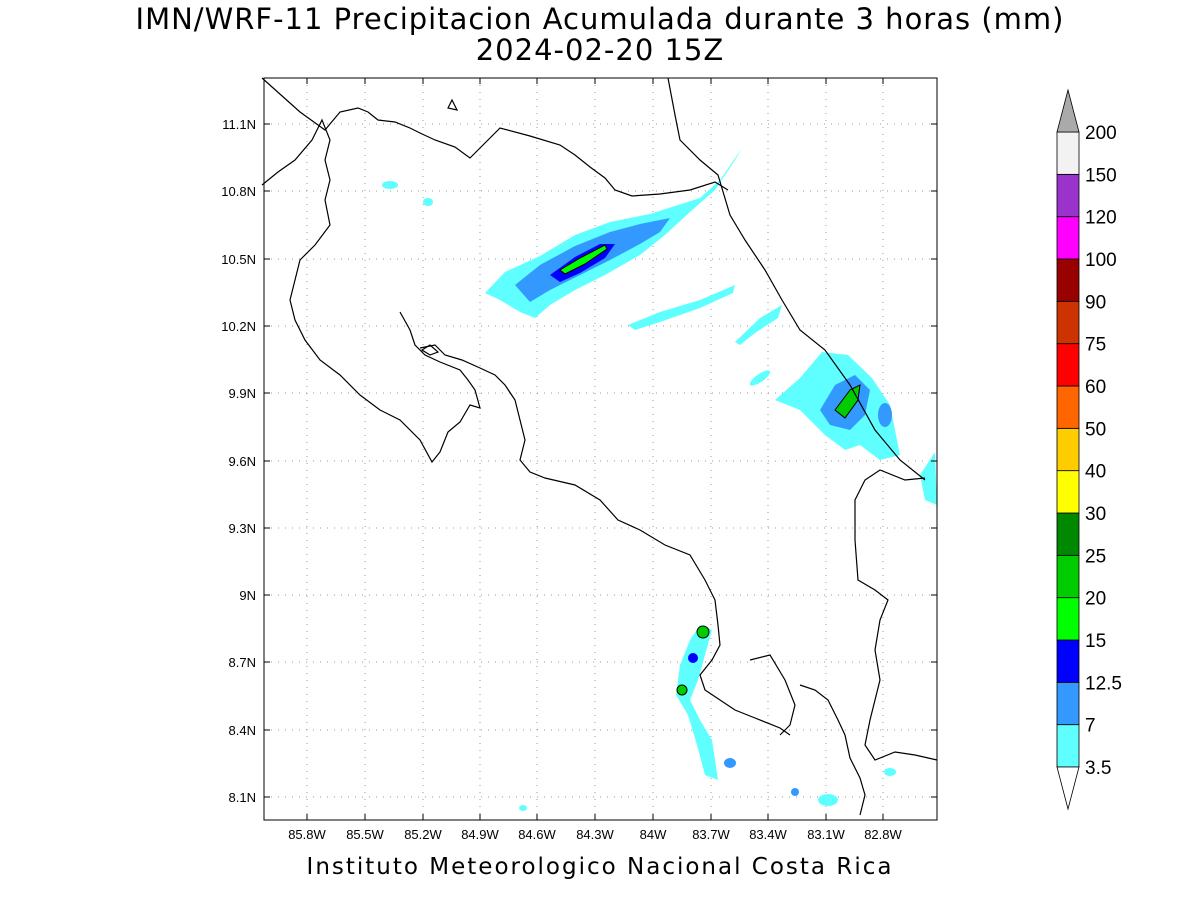 This screenshot has width=1200, height=900. What do you see at coordinates (247, 595) in the screenshot?
I see `y-tick-label: 9N` at bounding box center [247, 595].